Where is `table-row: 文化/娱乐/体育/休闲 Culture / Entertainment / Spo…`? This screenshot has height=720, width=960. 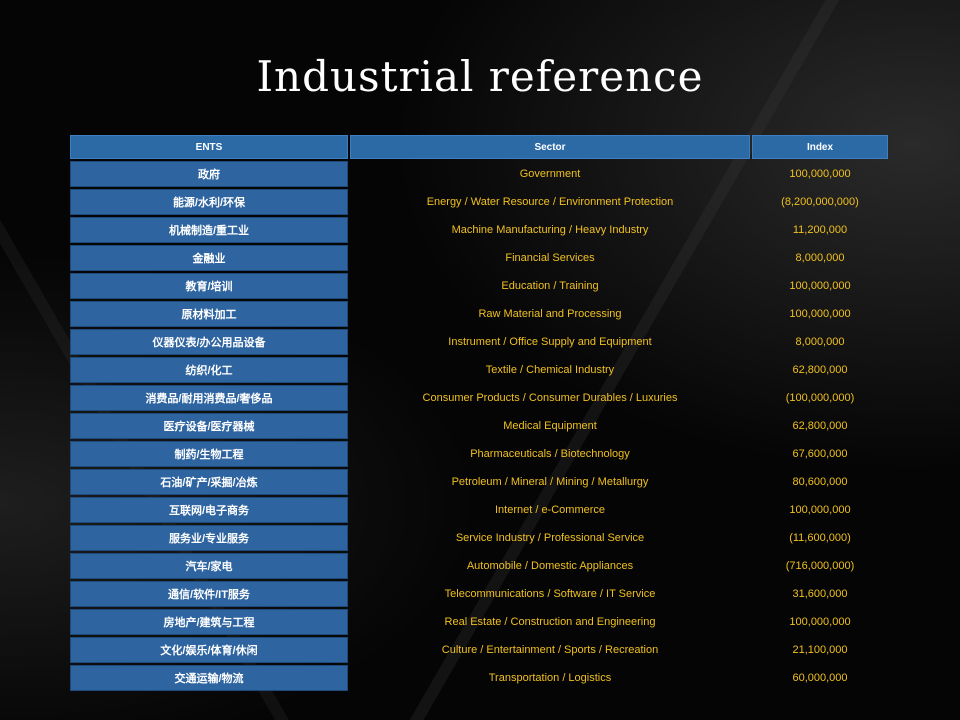
table-row: 文化/娱乐/体育/休闲 Culture / Entertainment / Spo… is located at coordinates (479, 650).